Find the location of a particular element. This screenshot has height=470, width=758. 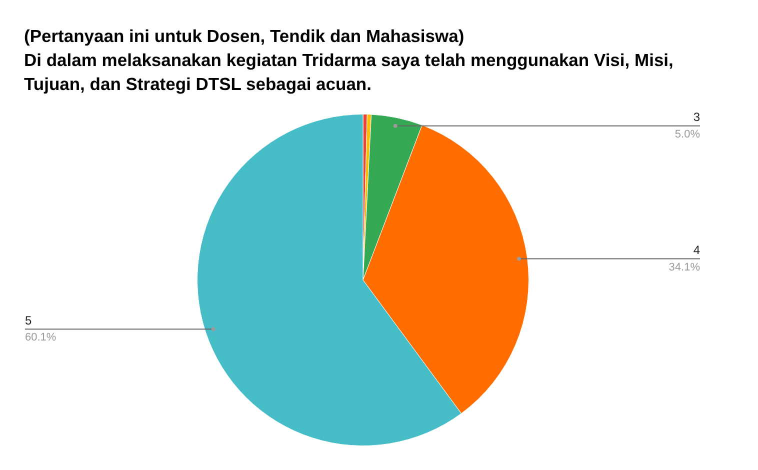

data-label: 60.1% is located at coordinates (40, 338).